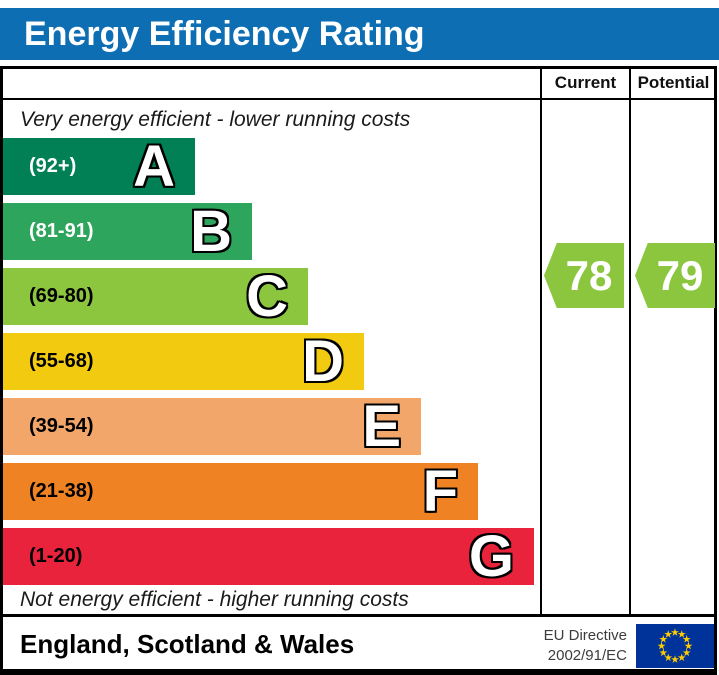 This screenshot has width=719, height=675. Describe the element at coordinates (155, 296) in the screenshot. I see `band-c: (69-80) C` at that location.